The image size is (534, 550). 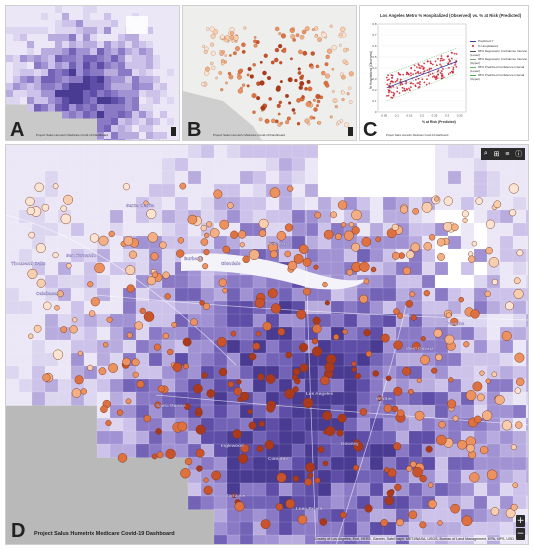 I want to click on search-icon: ⌕, so click(x=485, y=153).